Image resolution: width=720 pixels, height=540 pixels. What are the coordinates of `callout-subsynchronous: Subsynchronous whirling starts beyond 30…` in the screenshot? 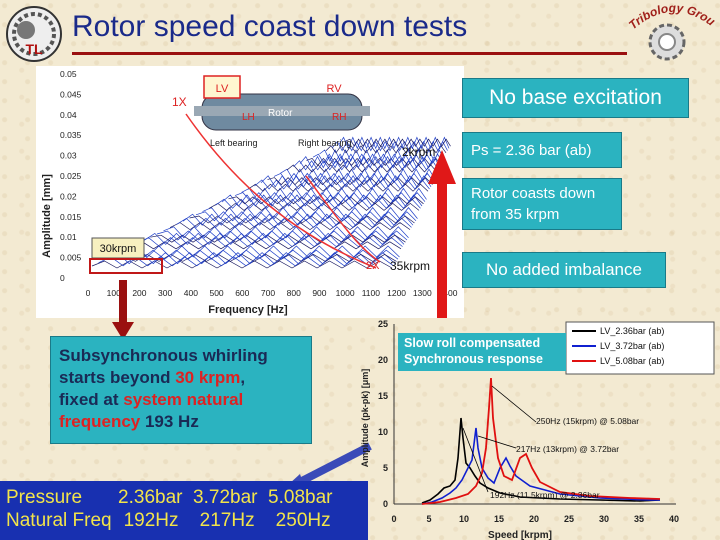 It's located at (181, 390).